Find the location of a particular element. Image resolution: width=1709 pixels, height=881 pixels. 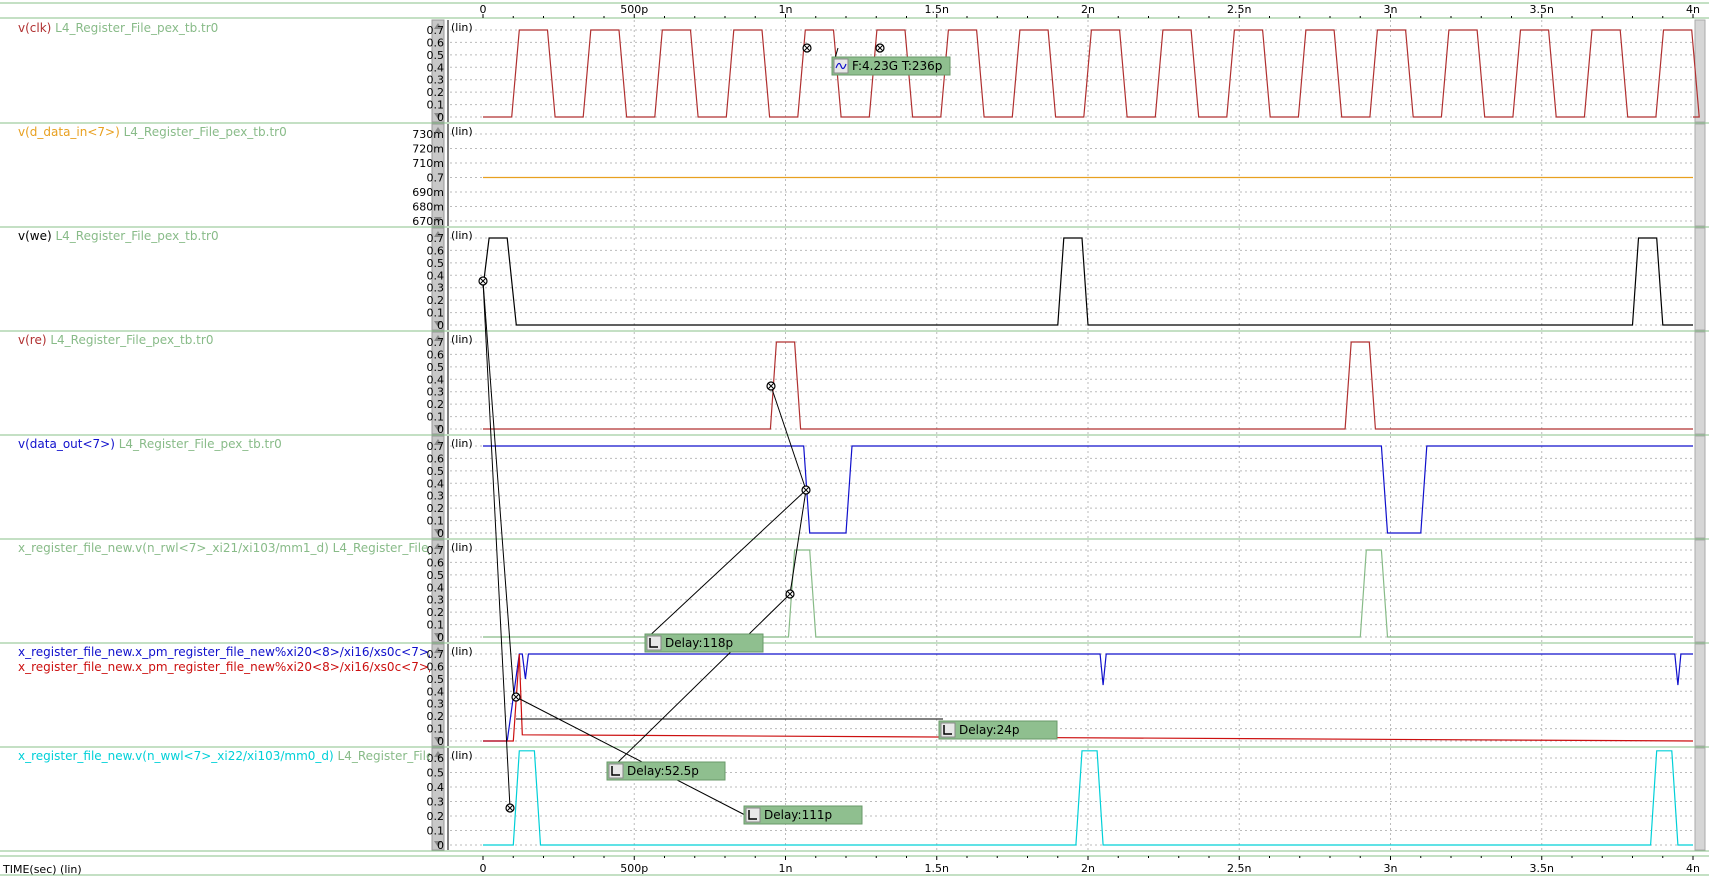

time-tick-label: 1.5n is located at coordinates (937, 9).